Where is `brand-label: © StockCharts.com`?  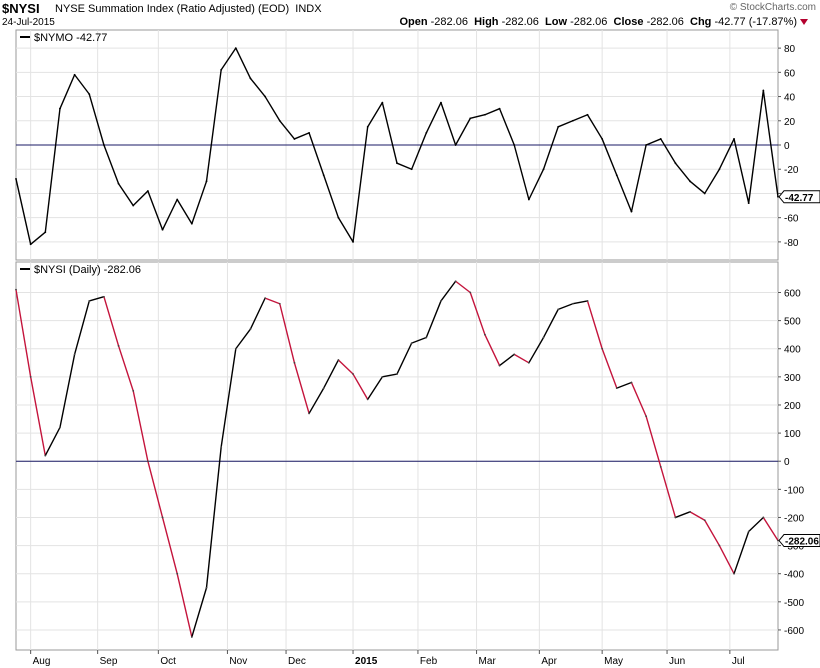 brand-label: © StockCharts.com is located at coordinates (772, 7).